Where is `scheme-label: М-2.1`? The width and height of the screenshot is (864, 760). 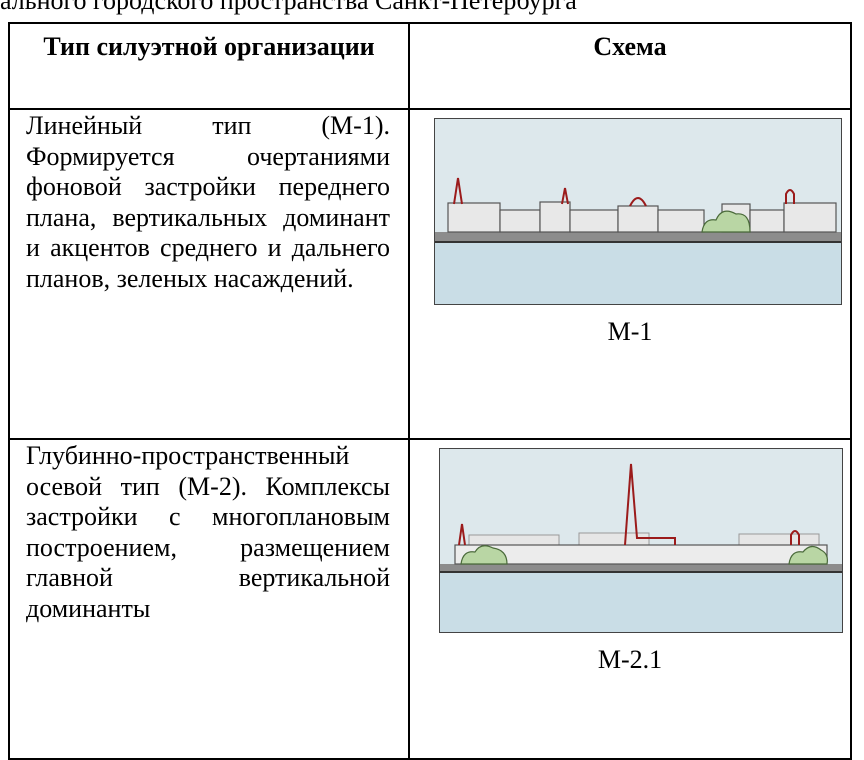 scheme-label: М-2.1 is located at coordinates (630, 659).